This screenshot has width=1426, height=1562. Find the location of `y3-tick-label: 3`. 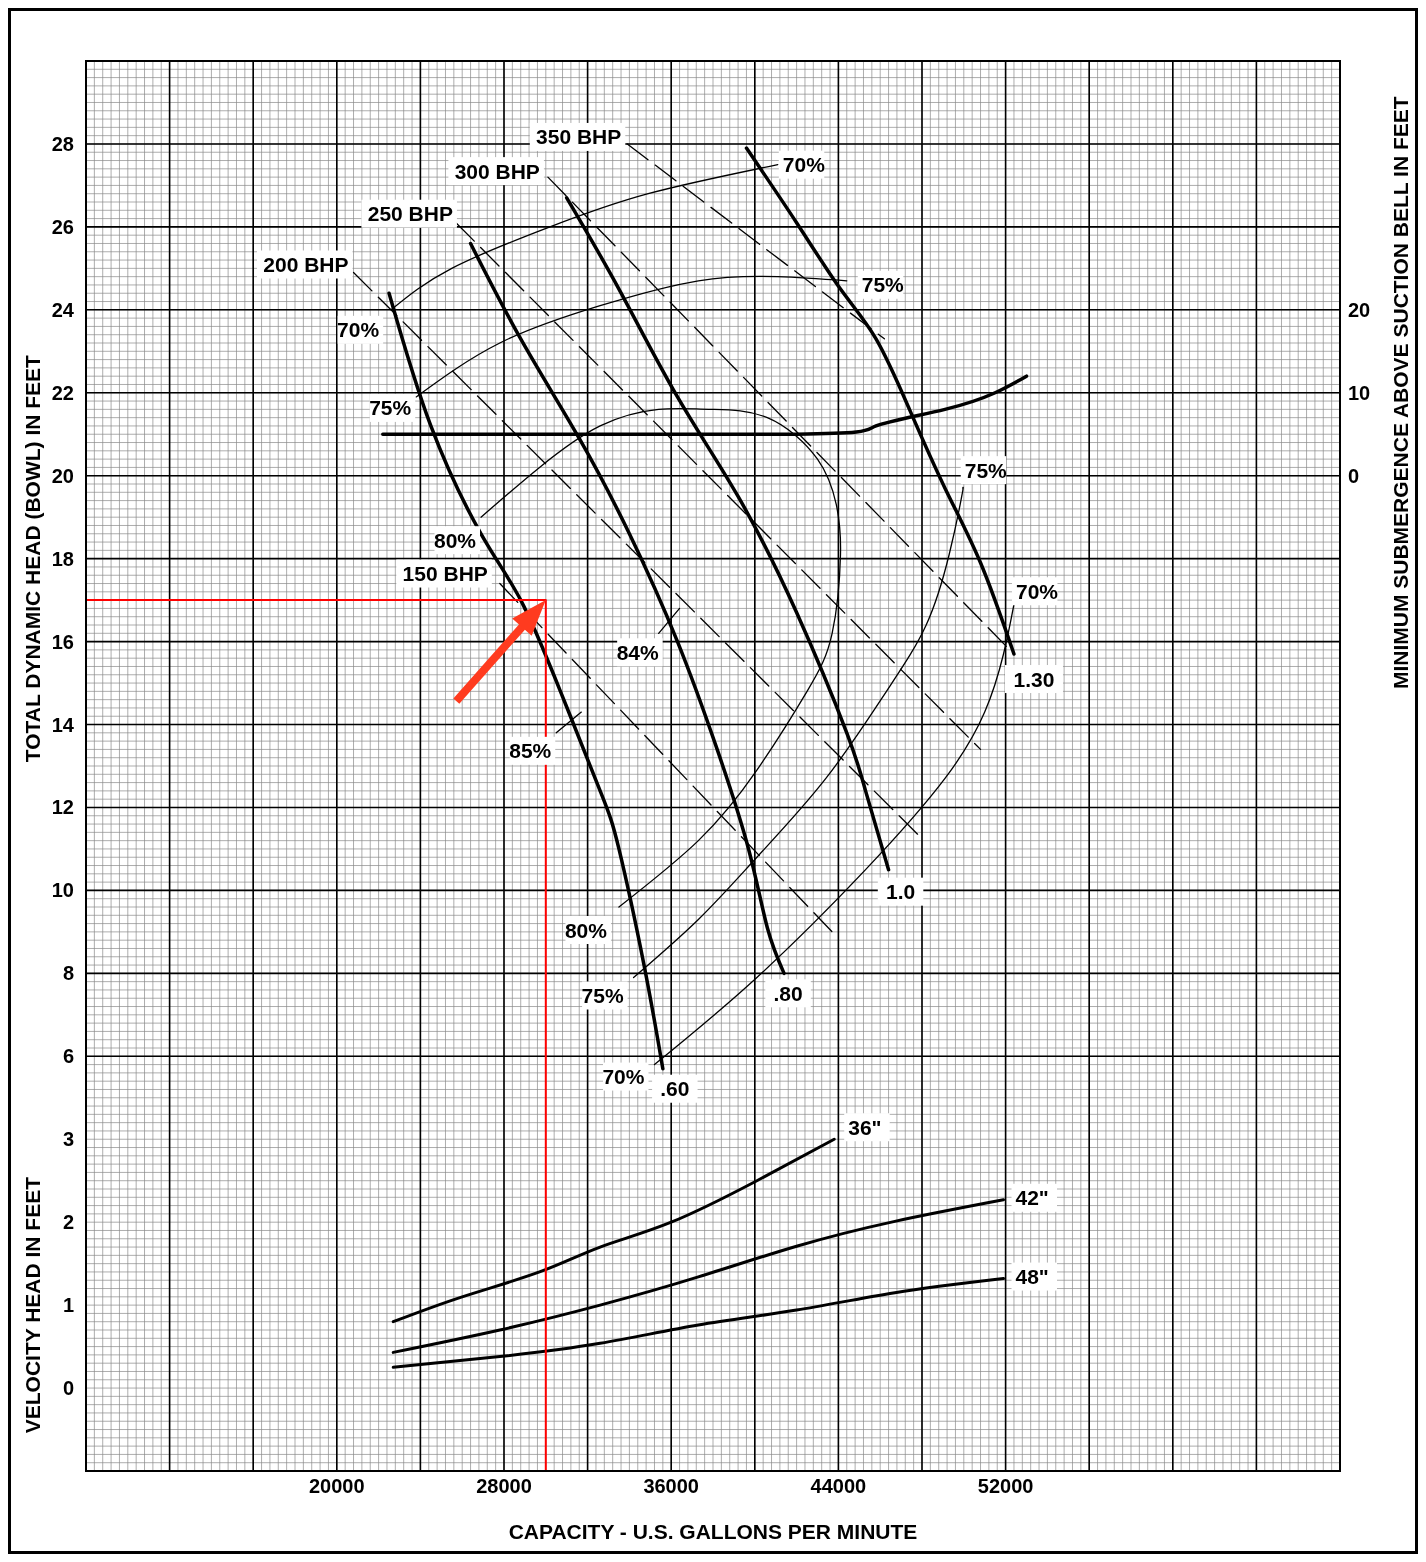

y3-tick-label: 3 is located at coordinates (68, 1139).